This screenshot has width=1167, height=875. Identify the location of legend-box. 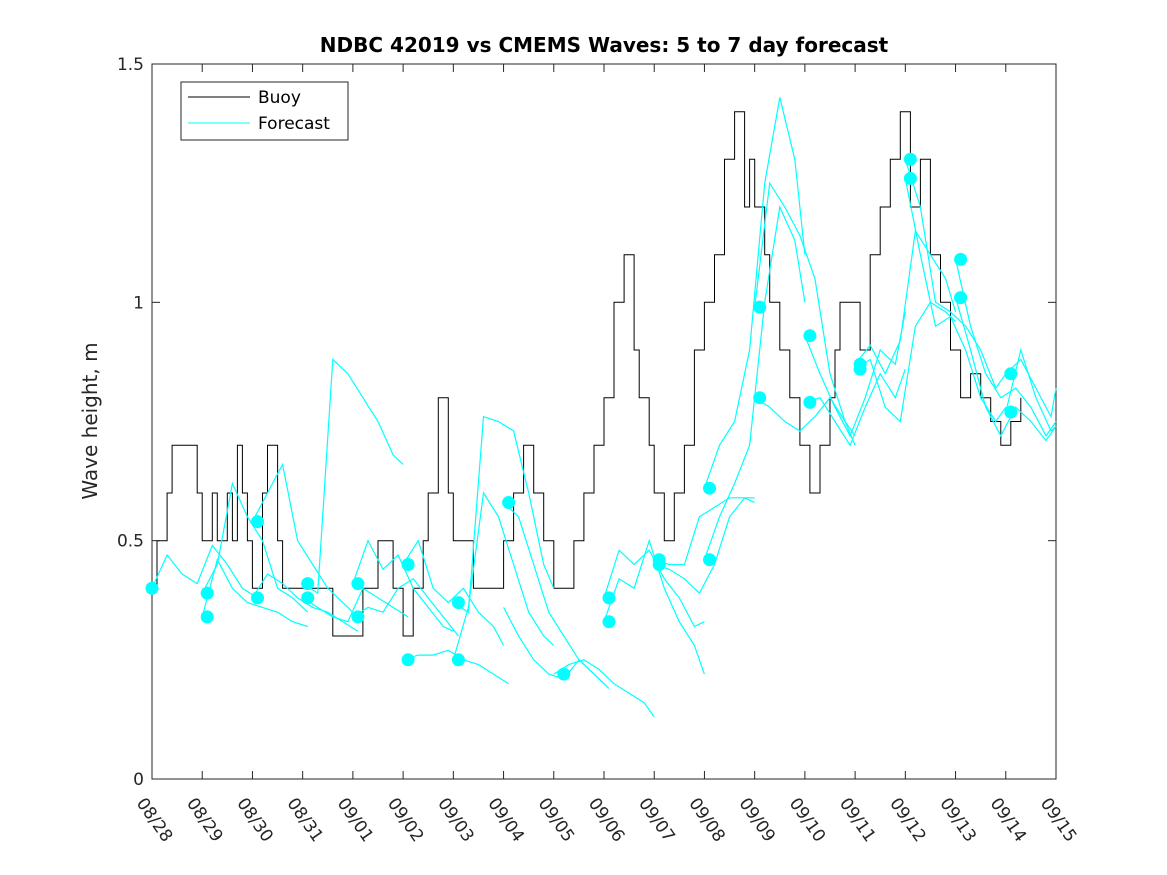
(264, 111).